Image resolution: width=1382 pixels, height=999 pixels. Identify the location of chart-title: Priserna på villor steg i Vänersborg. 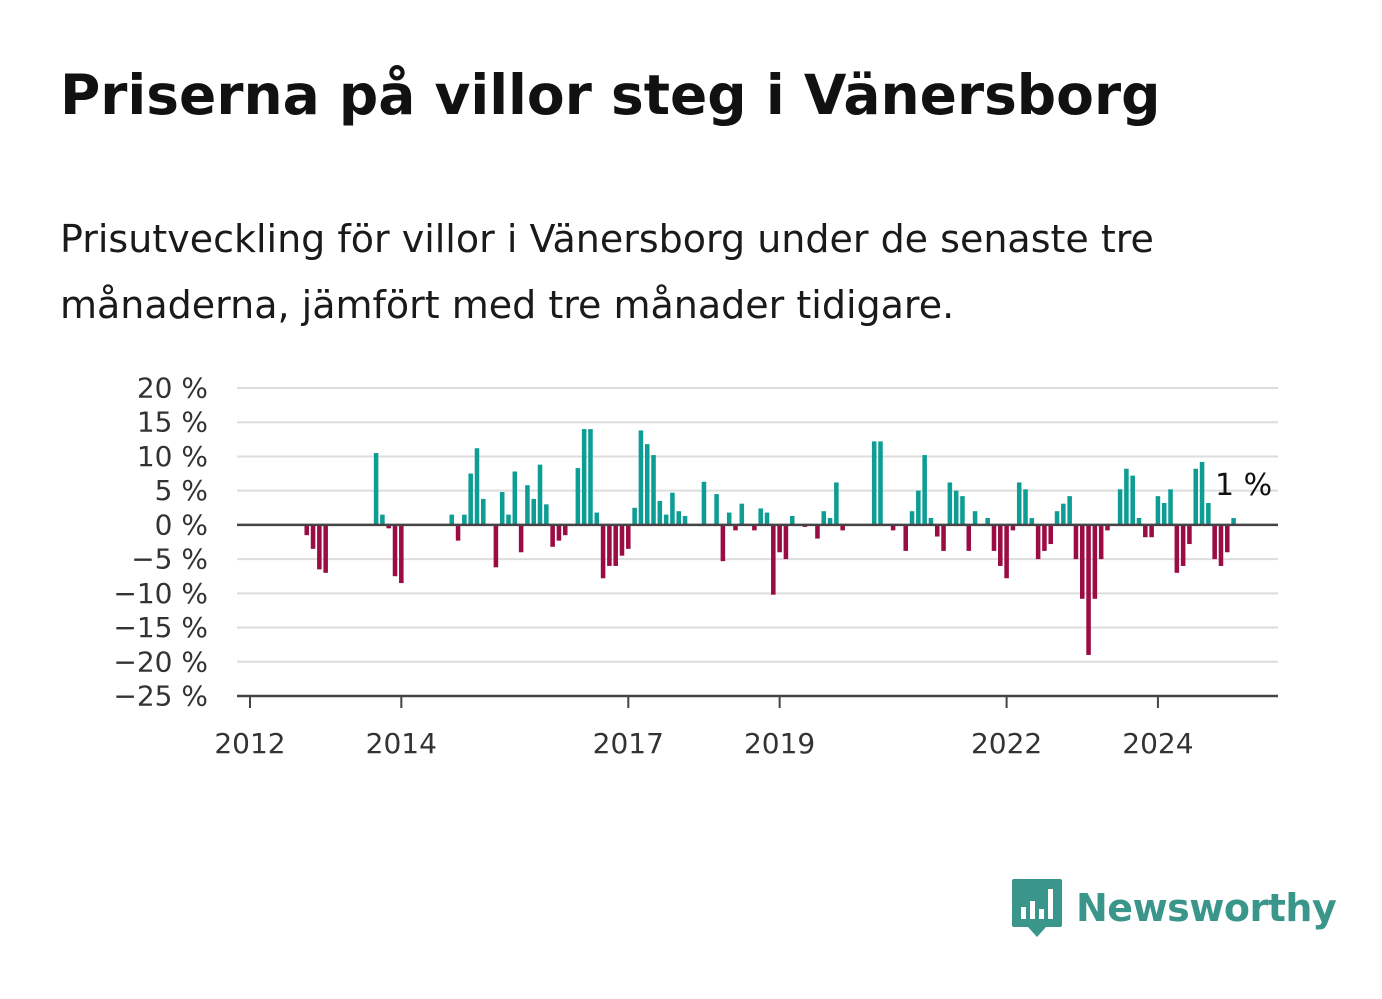
(610, 95).